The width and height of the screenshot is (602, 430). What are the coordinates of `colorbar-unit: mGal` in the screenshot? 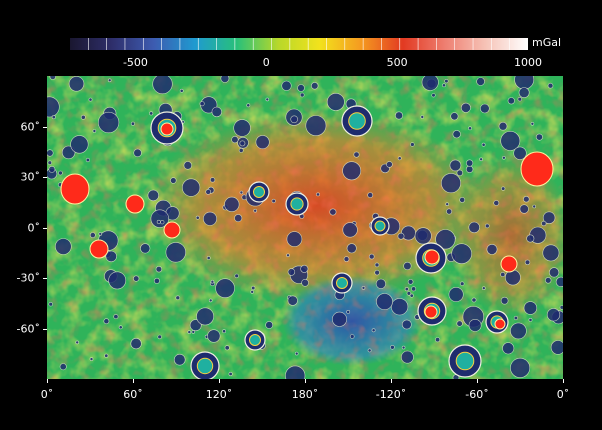 It's located at (547, 42).